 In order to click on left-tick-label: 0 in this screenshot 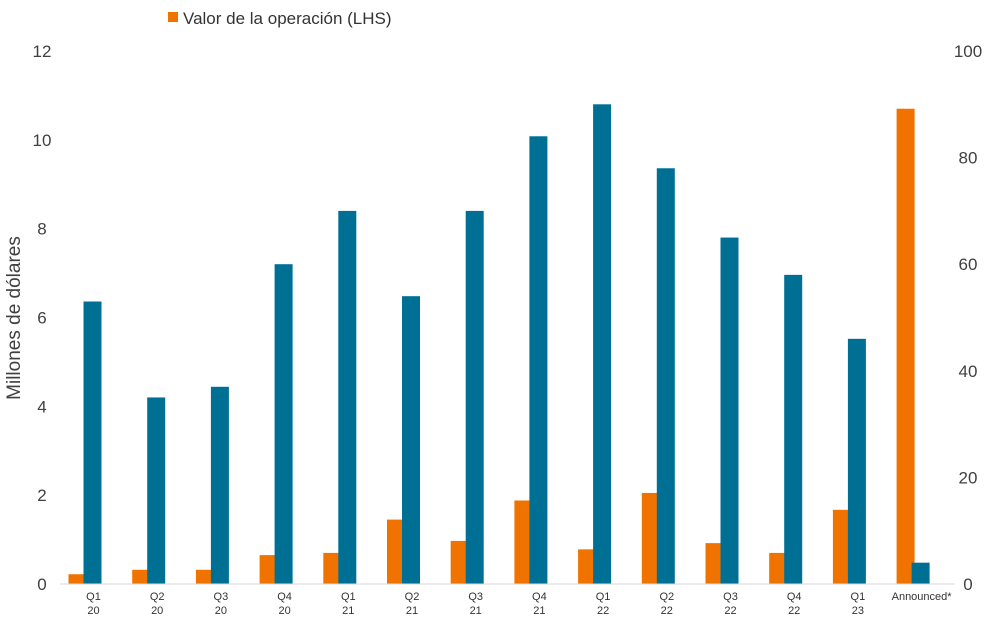, I will do `click(41, 584)`.